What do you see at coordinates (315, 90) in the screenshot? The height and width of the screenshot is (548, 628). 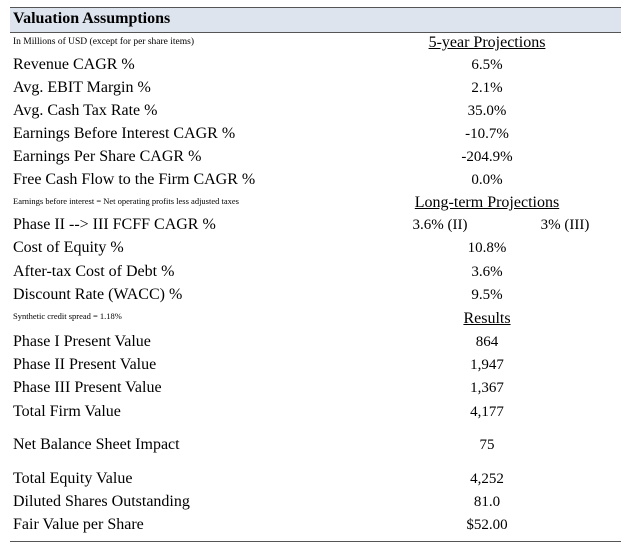 I see `table-row: Avg. EBIT Margin % 2.1%` at bounding box center [315, 90].